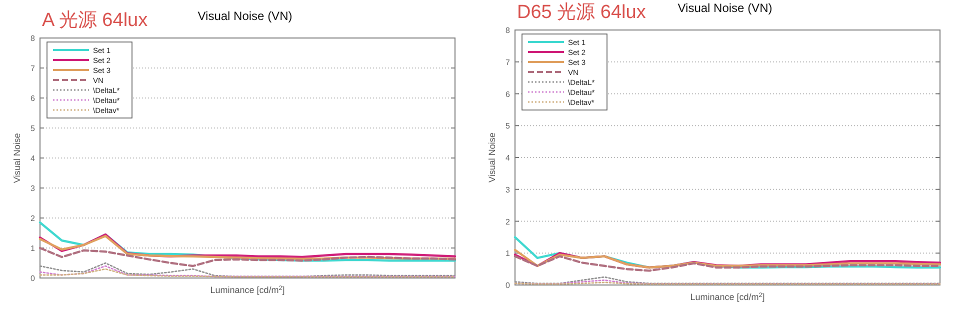  I want to click on chart-title: A 光源 64lux, so click(95, 20).